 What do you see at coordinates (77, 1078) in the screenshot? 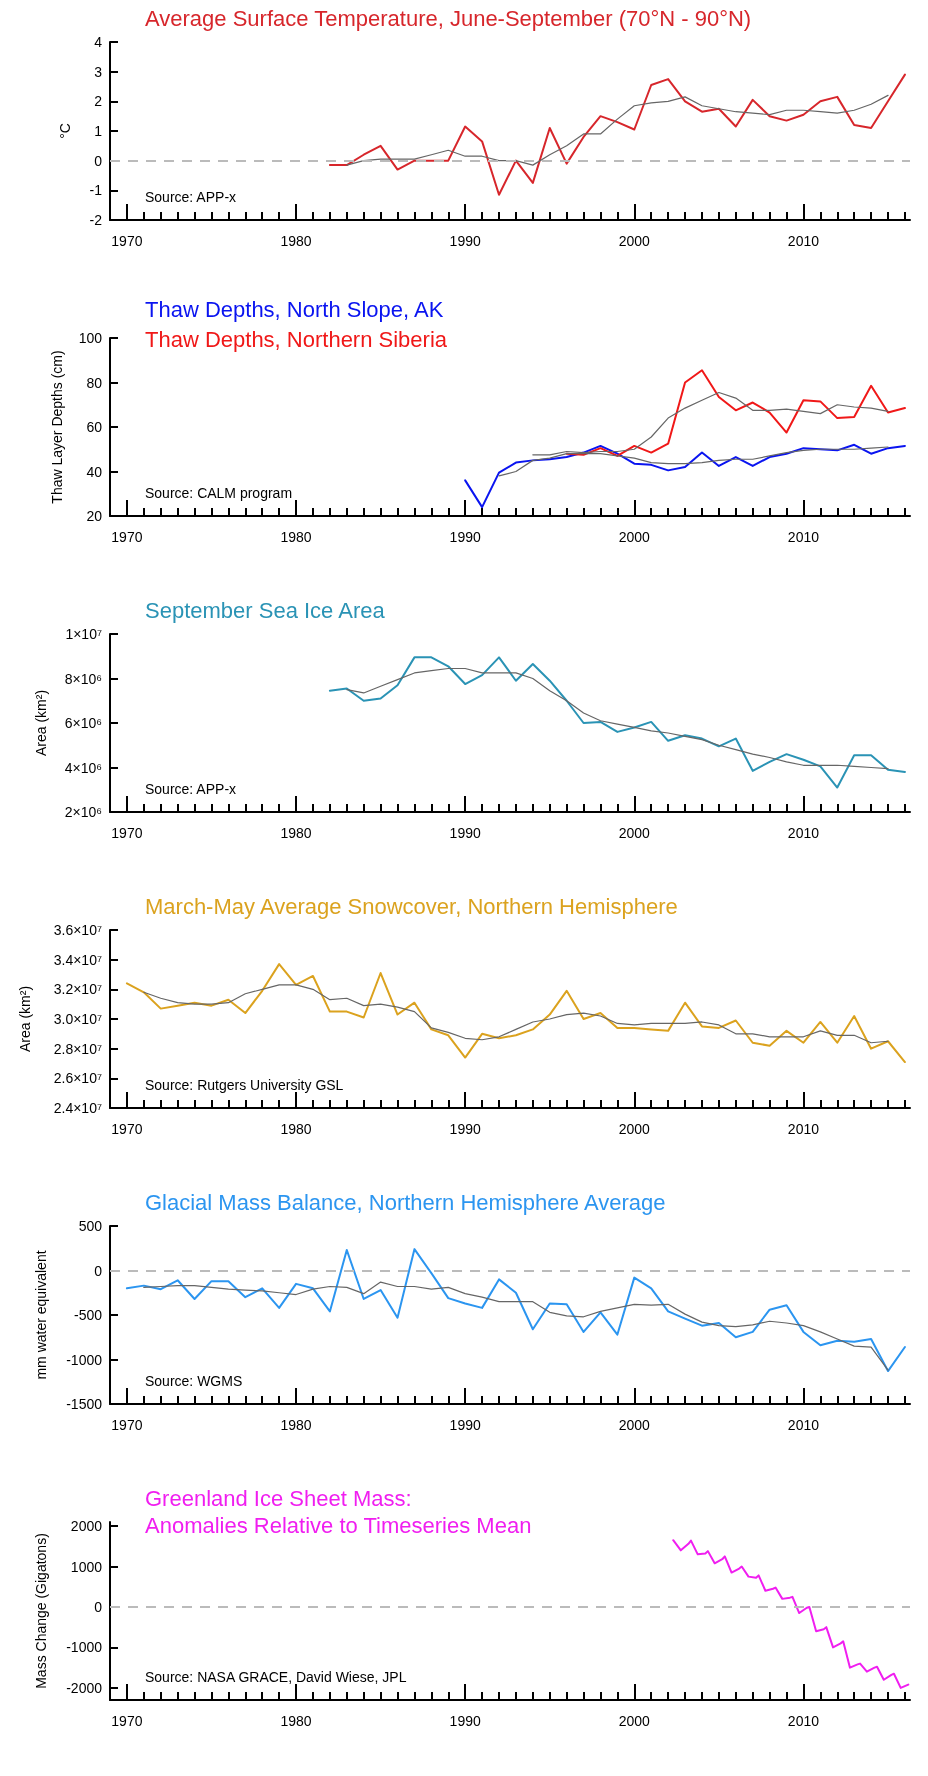
I see `y-tick-label: 2.6×10⁷` at bounding box center [77, 1078].